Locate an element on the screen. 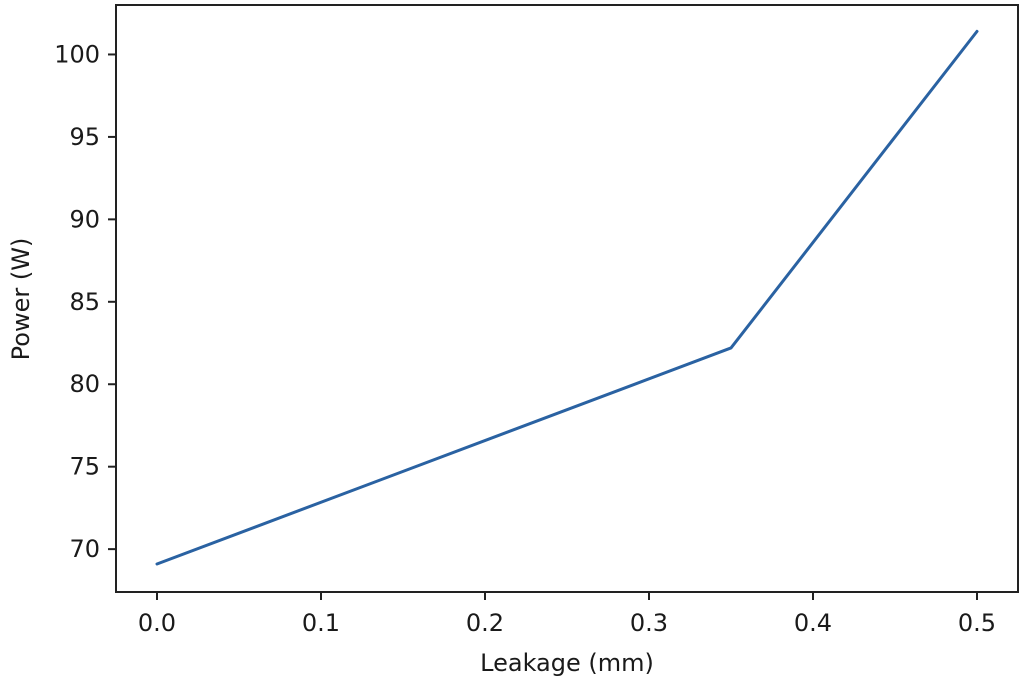  y-tick-label: 95 is located at coordinates (84, 137).